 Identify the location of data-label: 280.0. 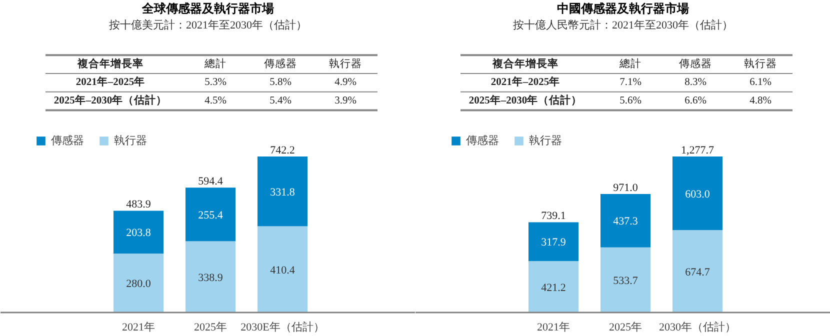
(139, 284).